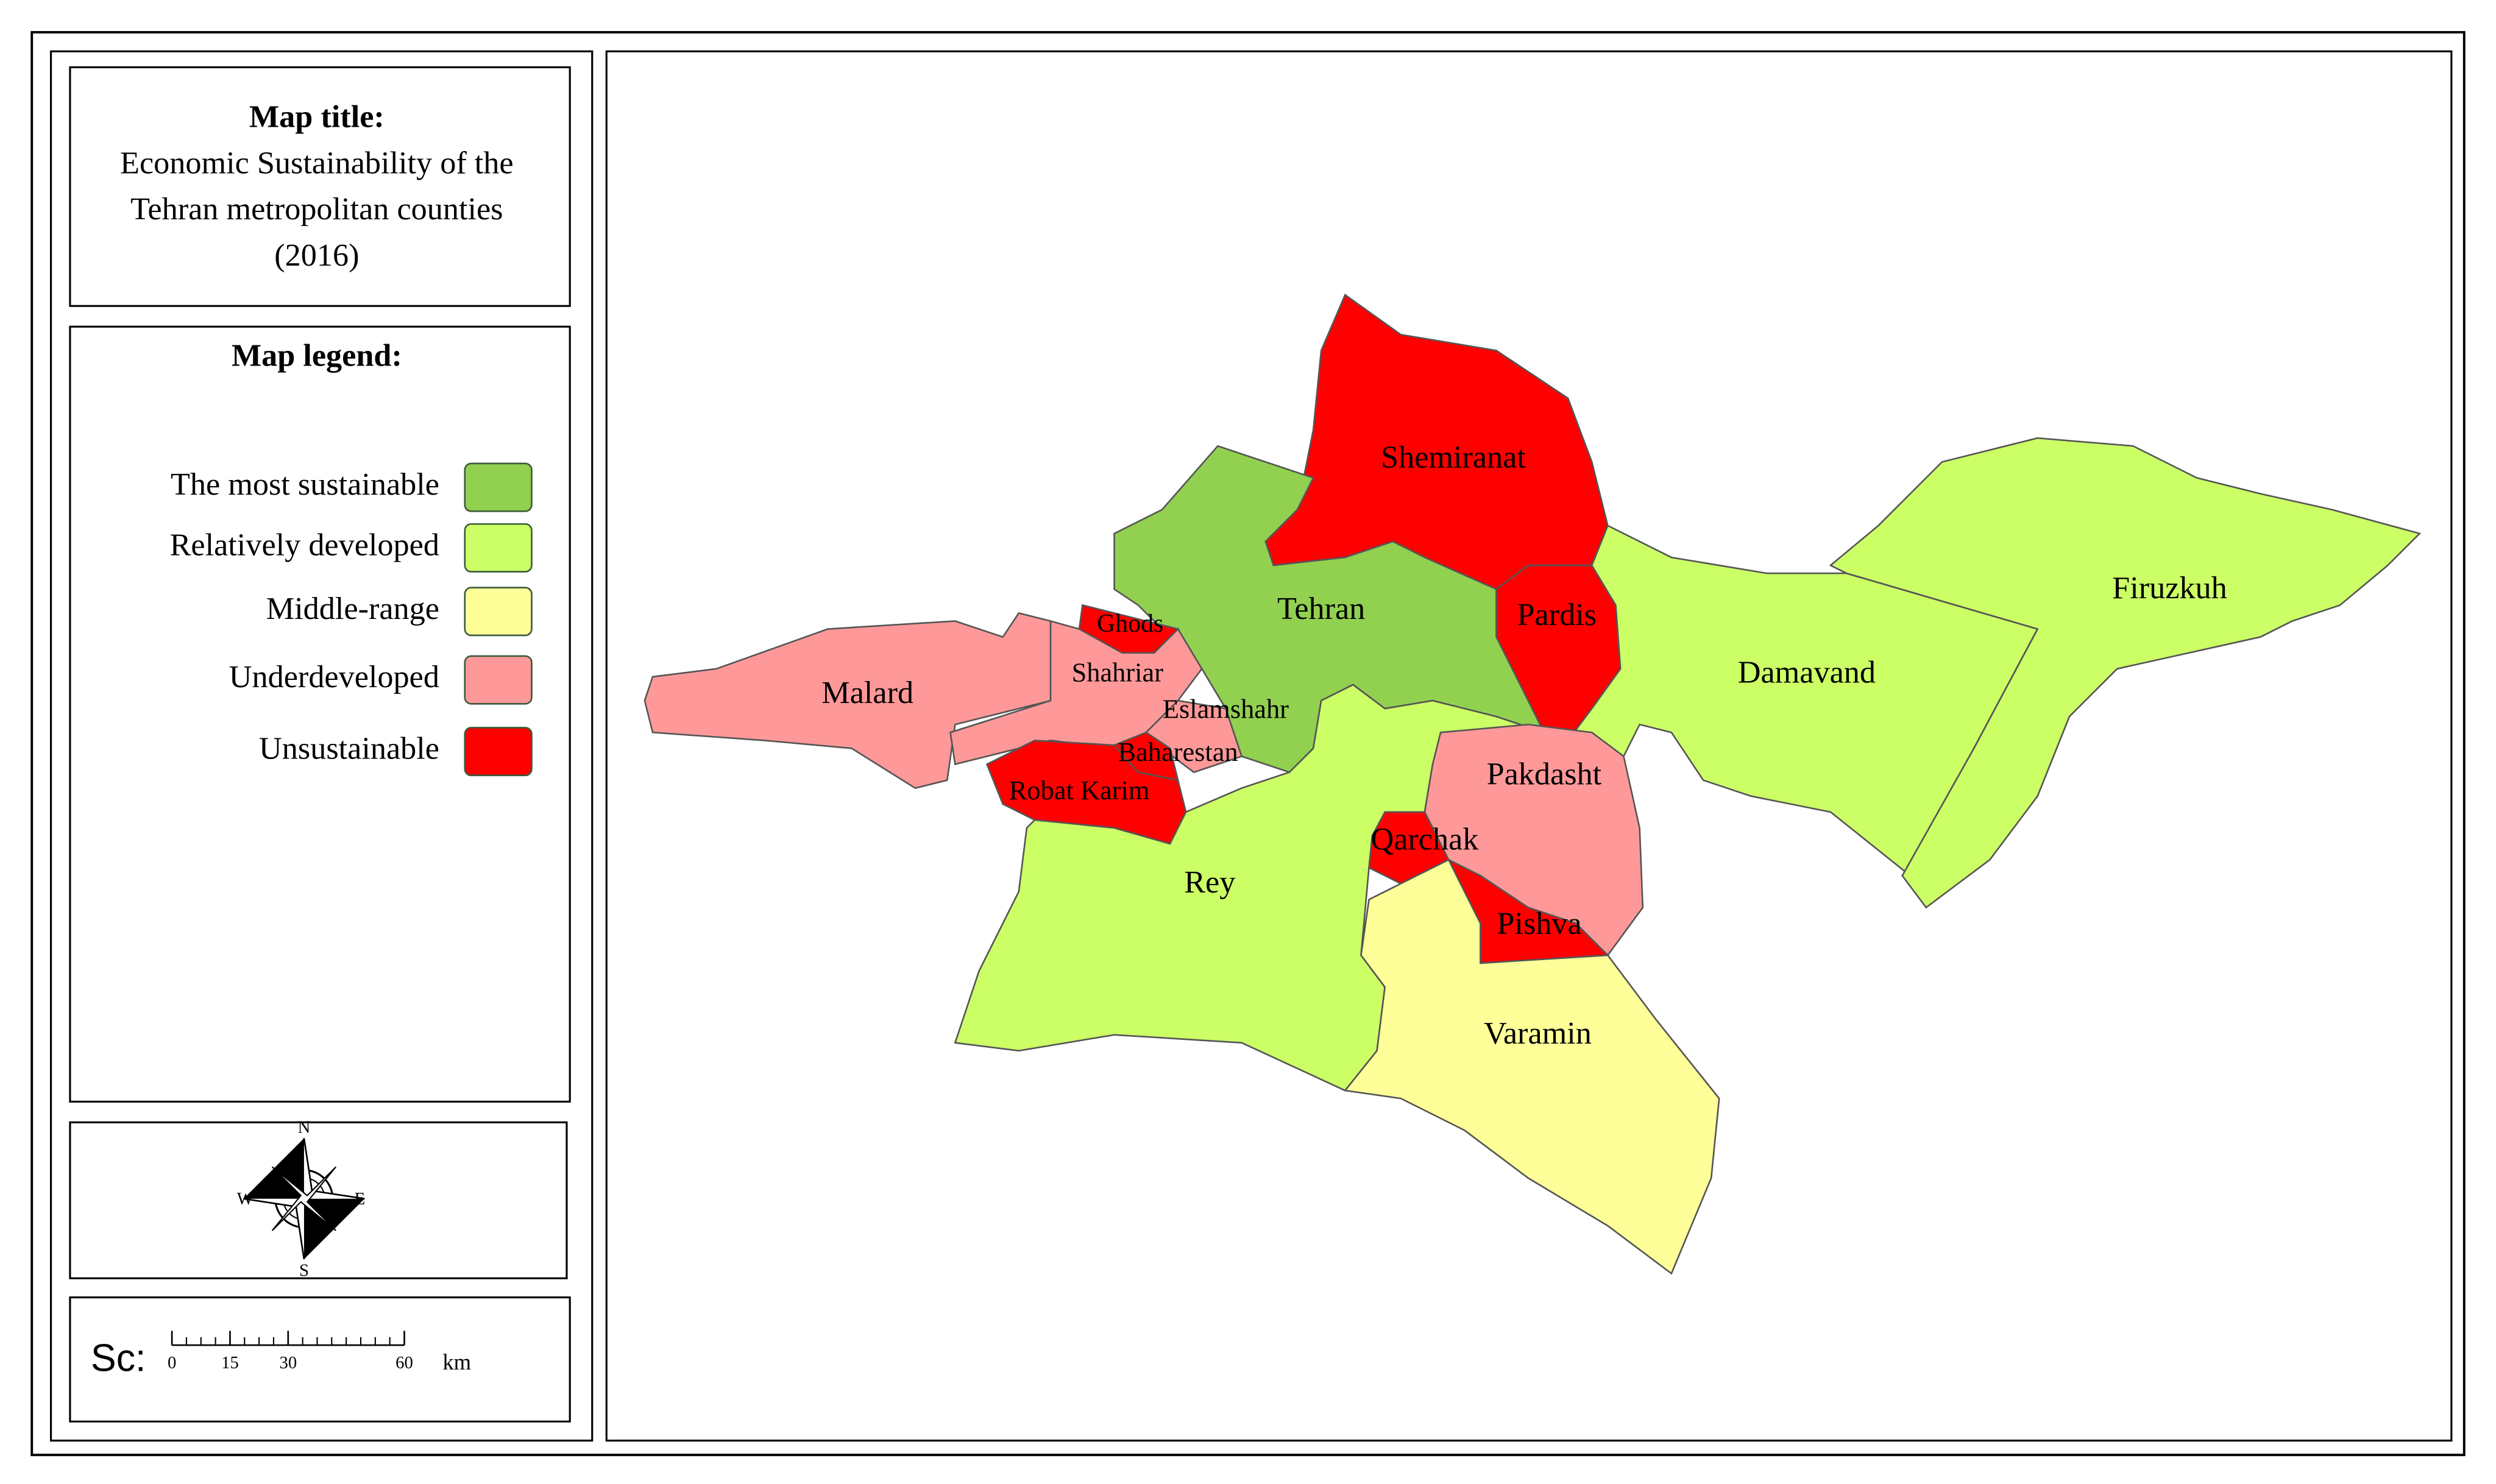  I want to click on scale-prefix: Sc:, so click(118, 1358).